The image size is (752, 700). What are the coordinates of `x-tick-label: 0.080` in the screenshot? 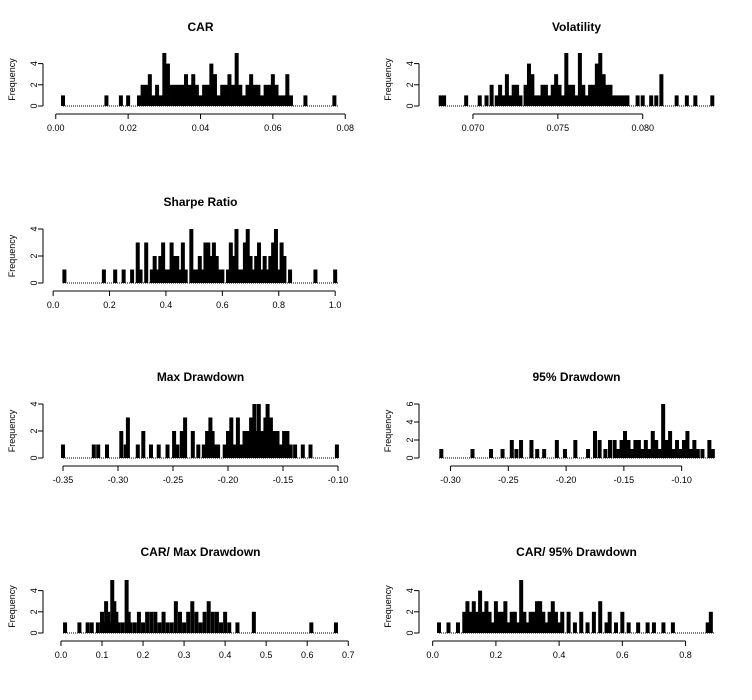 It's located at (642, 128).